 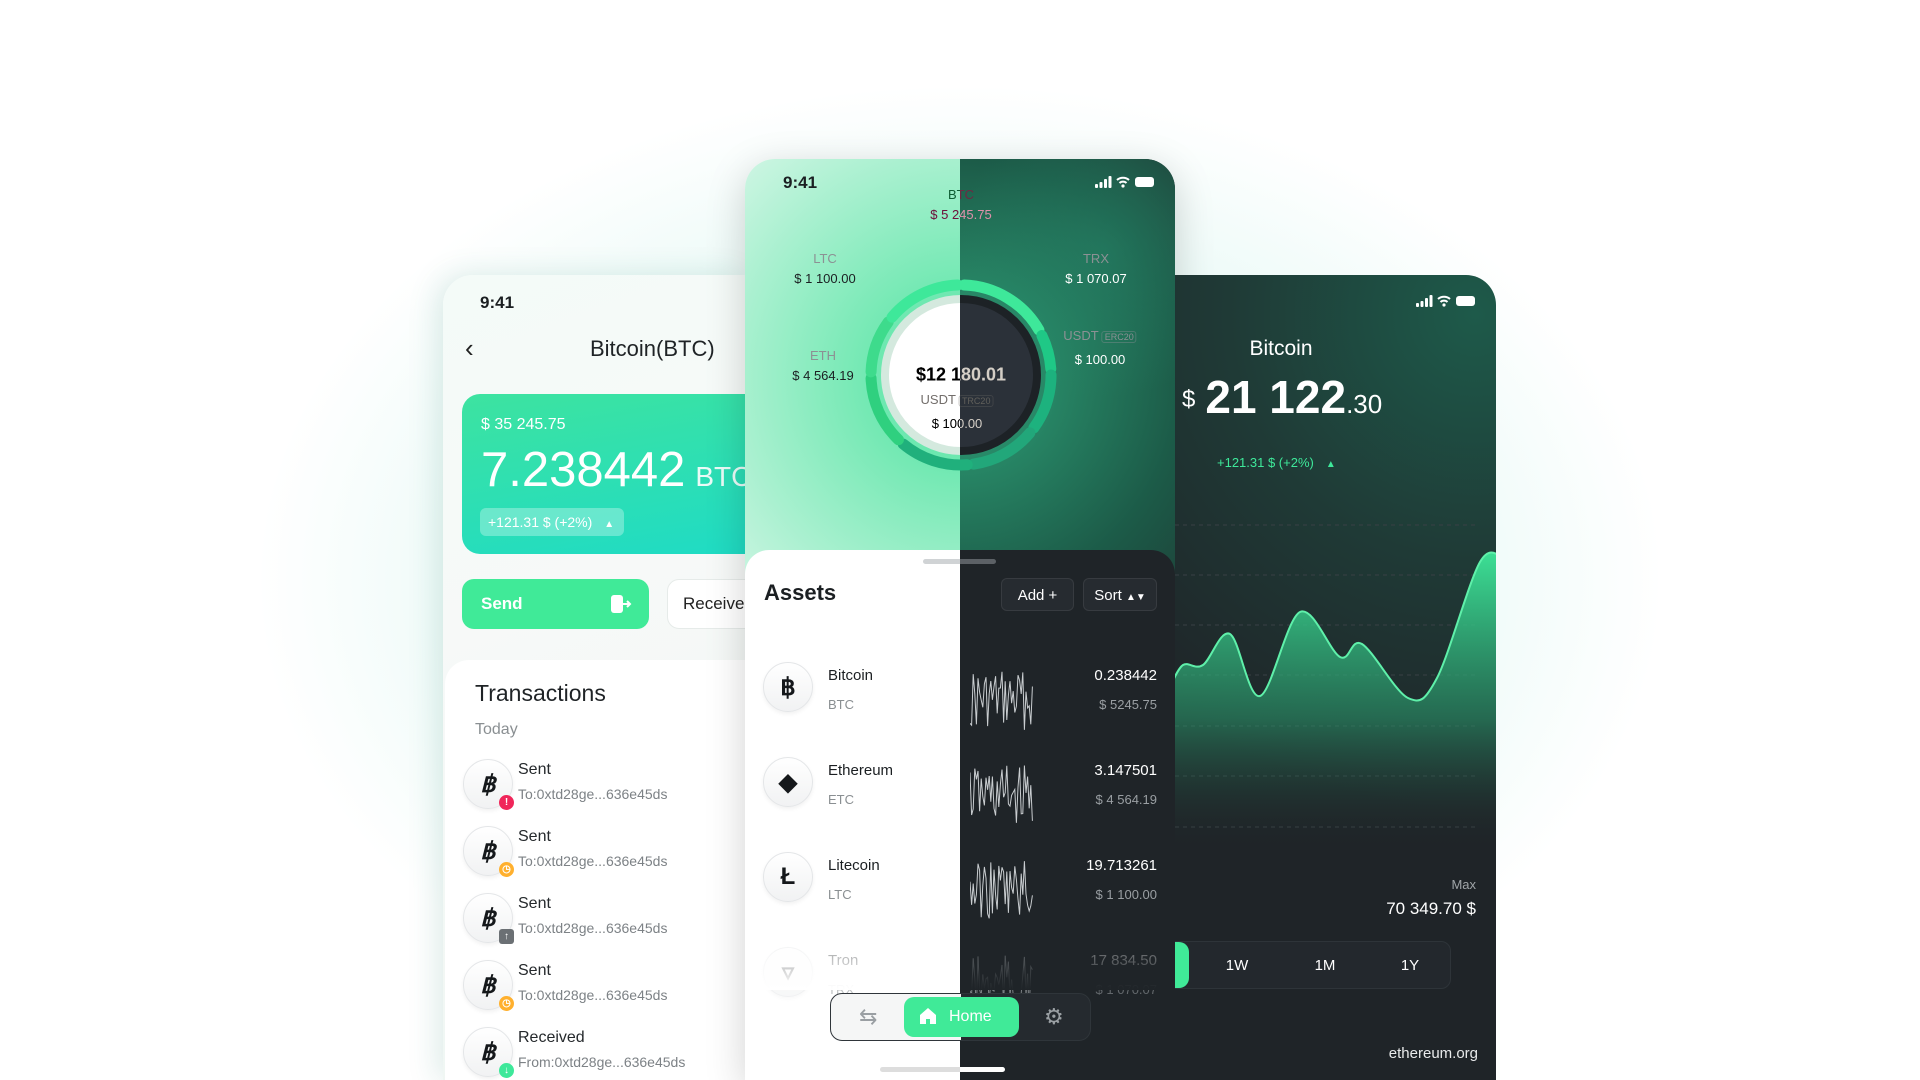 I want to click on price-chart, so click(x=1335, y=689).